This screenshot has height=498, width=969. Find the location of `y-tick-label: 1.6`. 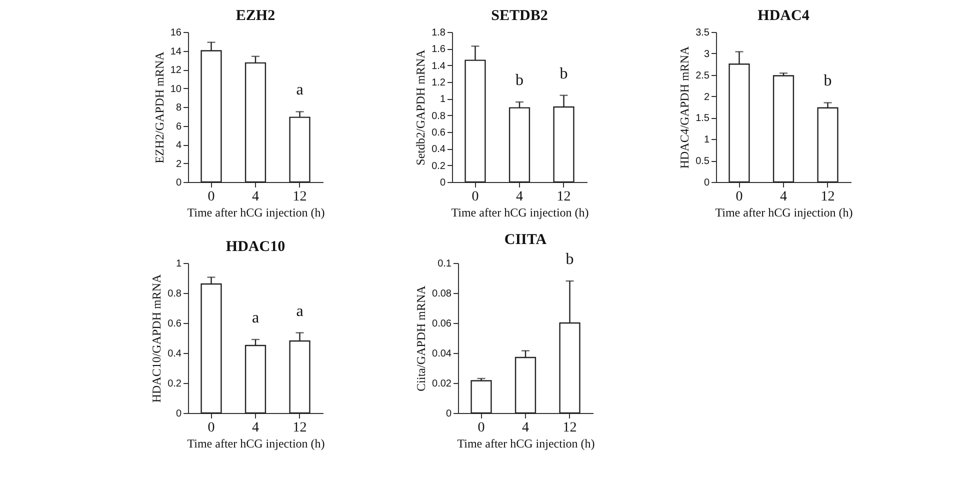

y-tick-label: 1.6 is located at coordinates (439, 50).